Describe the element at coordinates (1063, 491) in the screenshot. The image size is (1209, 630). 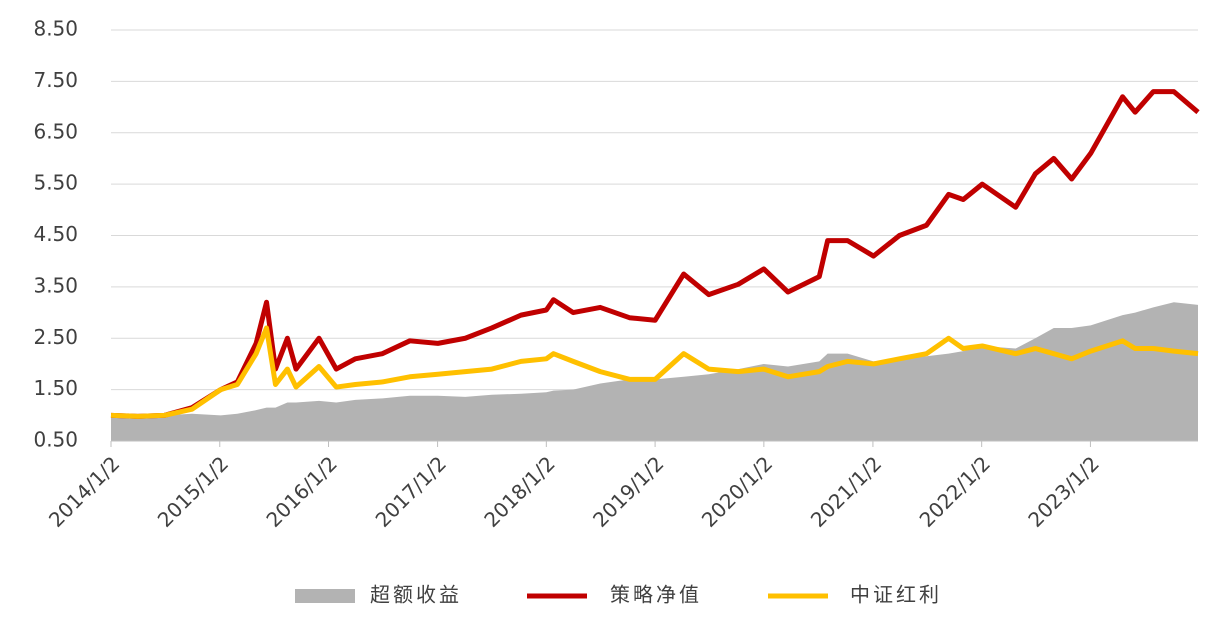
I see `x-tick-label: 2023/1/2` at that location.